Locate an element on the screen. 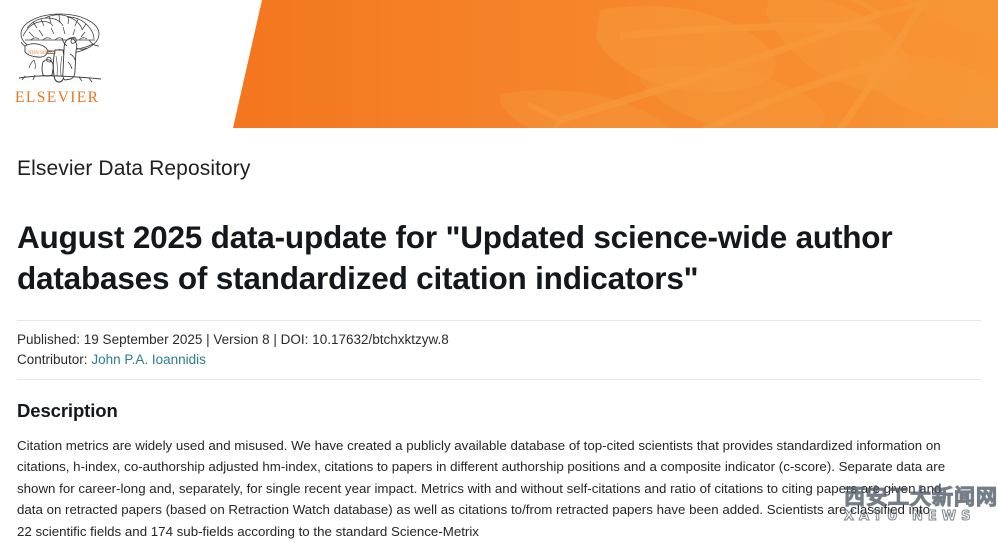  description-heading: Description is located at coordinates (67, 410).